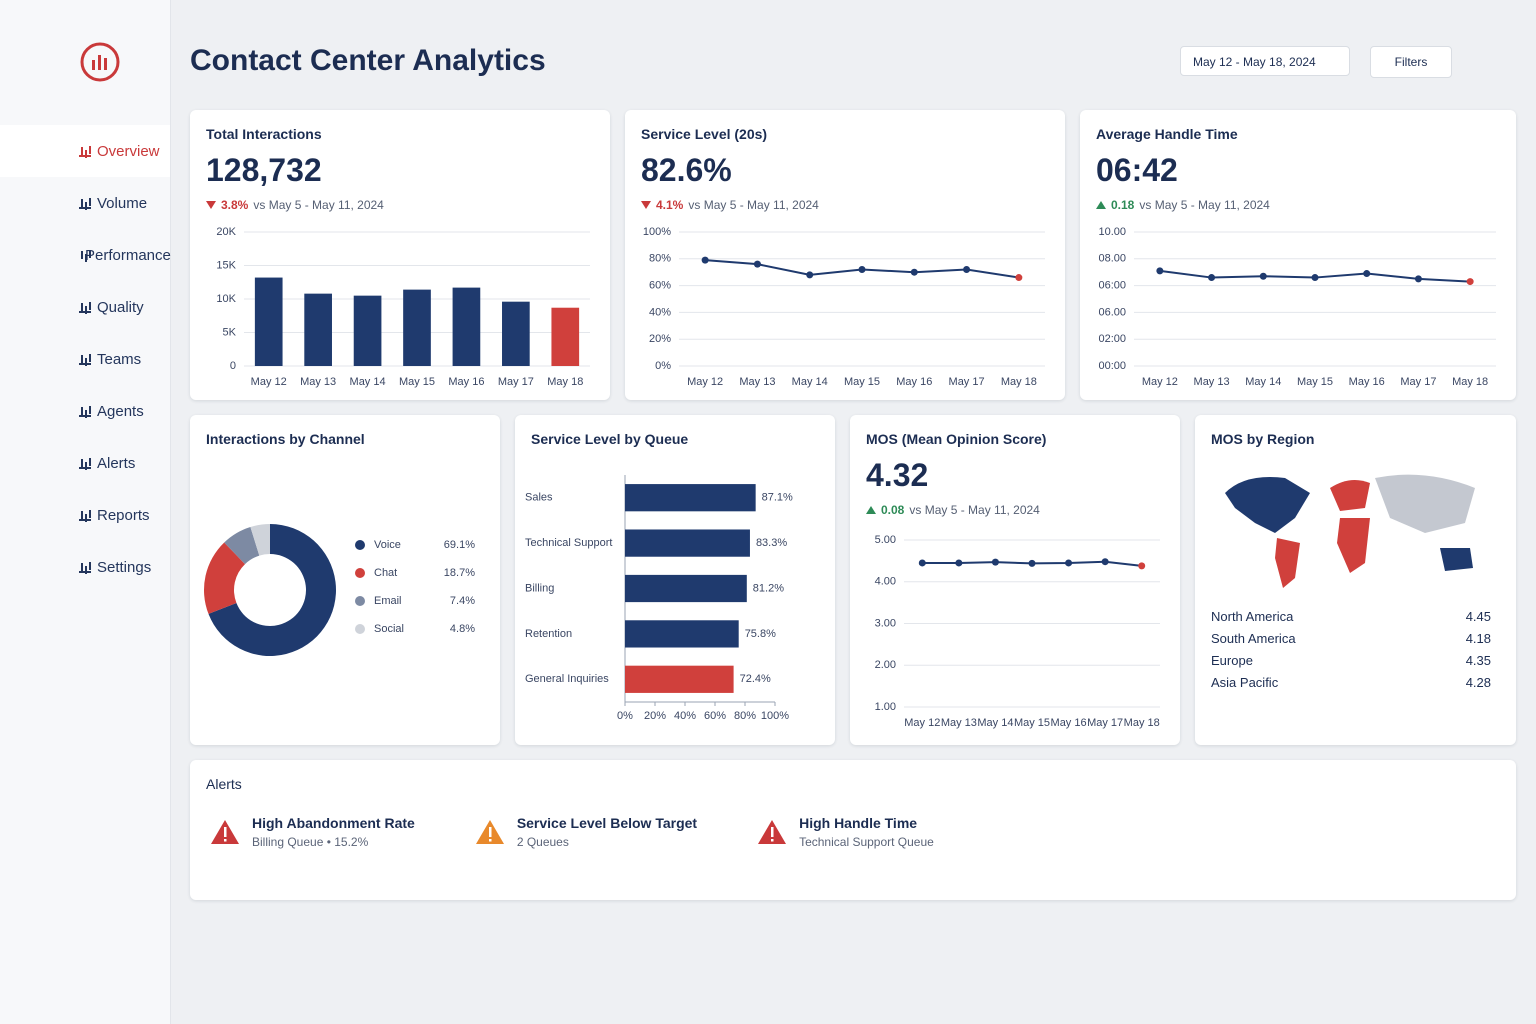 This screenshot has width=1536, height=1024. What do you see at coordinates (1478, 660) in the screenshot?
I see `region-score: 4.35` at bounding box center [1478, 660].